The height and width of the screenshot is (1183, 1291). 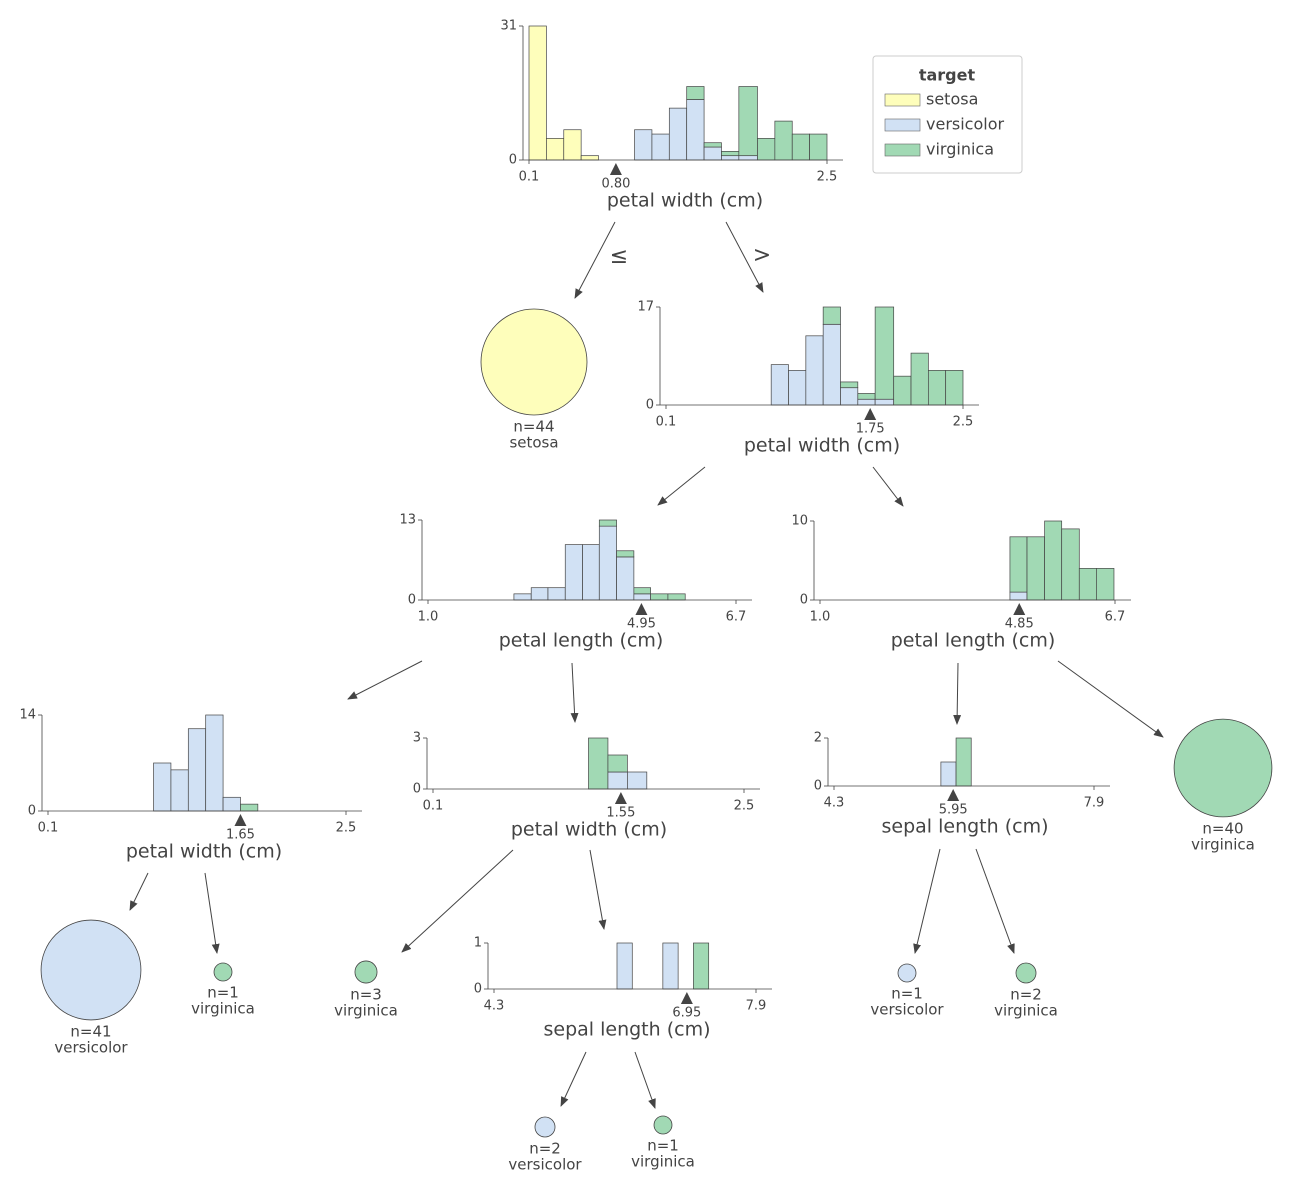 What do you see at coordinates (615, 184) in the screenshot?
I see `split-label: 0.80` at bounding box center [615, 184].